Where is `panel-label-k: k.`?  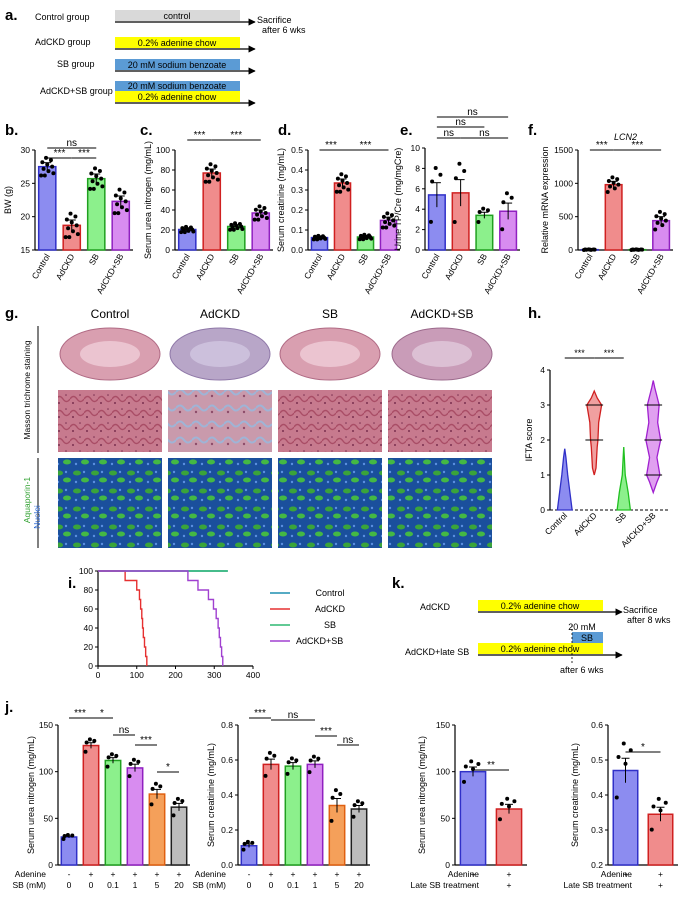
panel-label-k: k. is located at coordinates (398, 583).